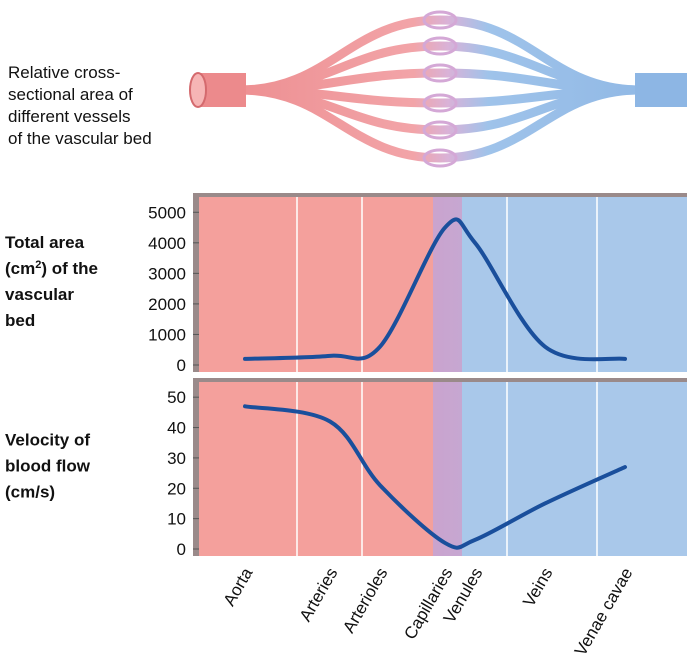 The image size is (687, 668). I want to click on caption-line: different vessels, so click(69, 116).